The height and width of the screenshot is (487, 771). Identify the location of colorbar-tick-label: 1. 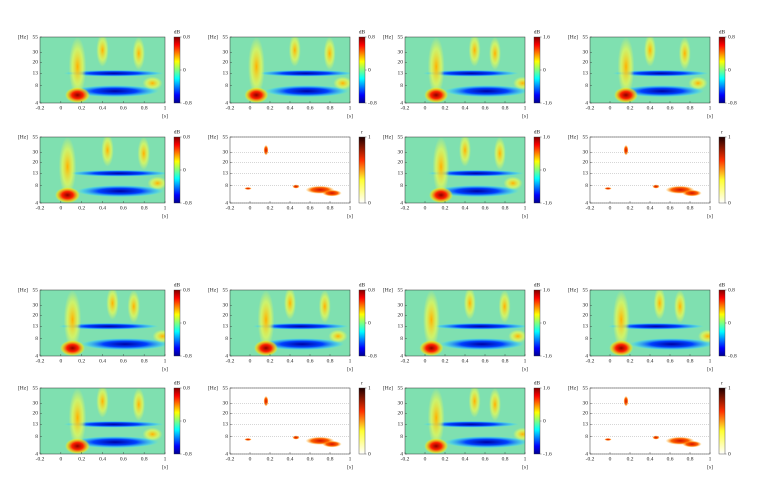
(369, 137).